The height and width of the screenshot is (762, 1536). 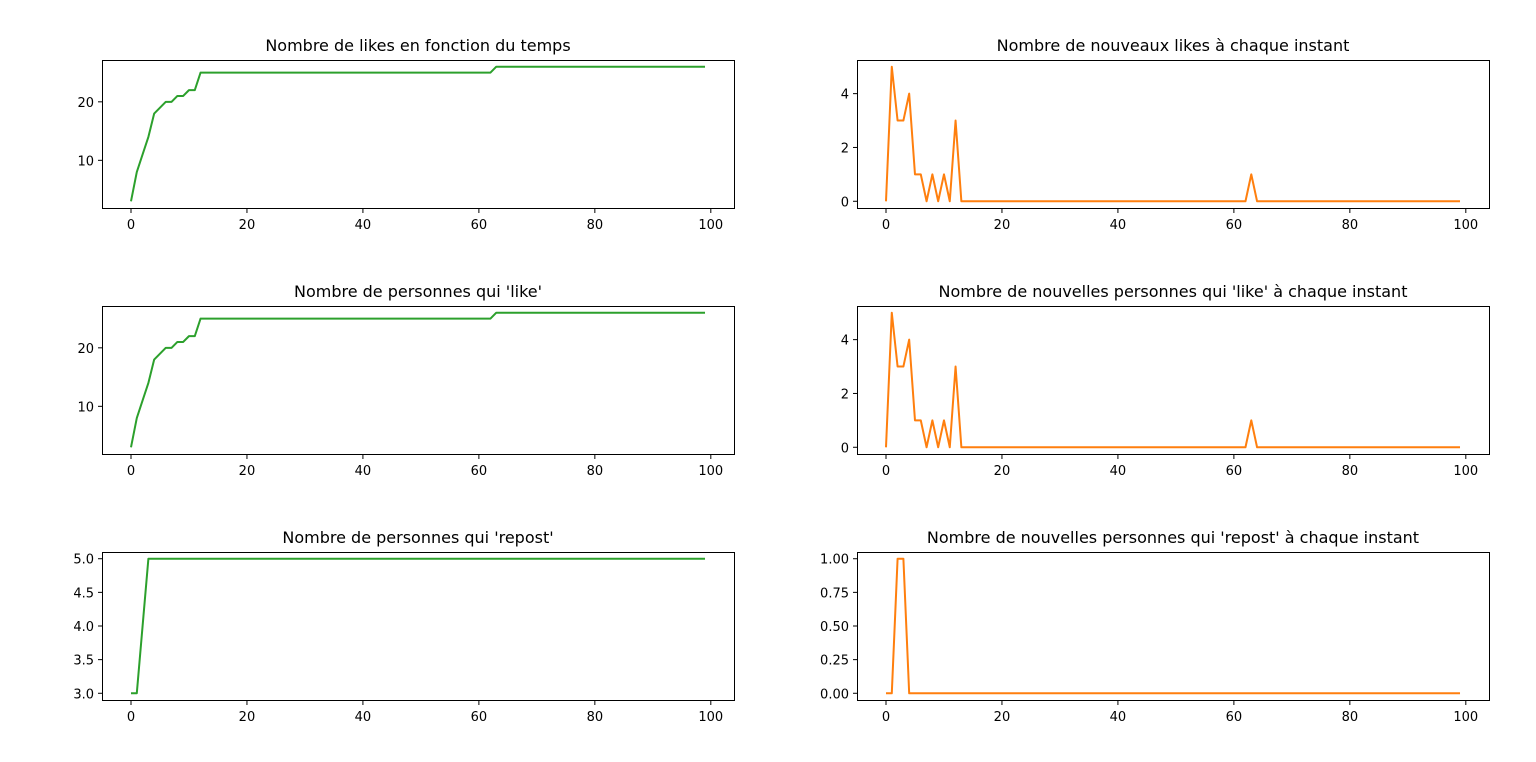 What do you see at coordinates (83, 560) in the screenshot?
I see `y-tick-label: 5.0` at bounding box center [83, 560].